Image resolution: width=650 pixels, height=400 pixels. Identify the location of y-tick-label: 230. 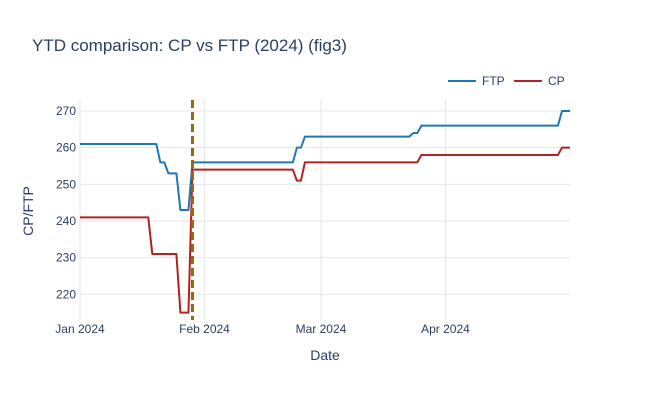
(66, 258).